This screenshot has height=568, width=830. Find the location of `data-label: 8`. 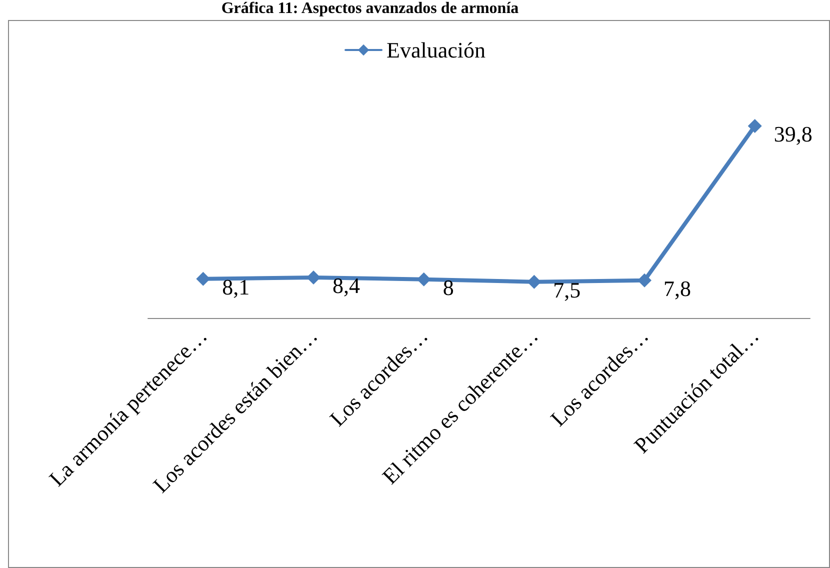

data-label: 8 is located at coordinates (448, 287).